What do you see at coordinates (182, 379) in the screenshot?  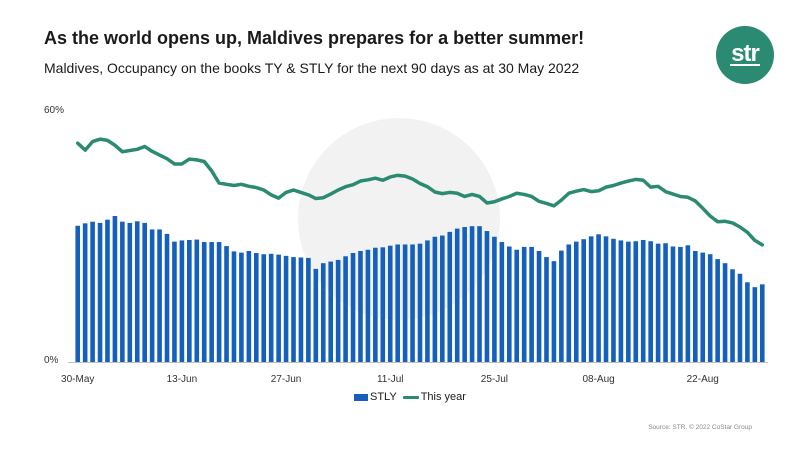 I see `x-tick-label: 13-Jun` at bounding box center [182, 379].